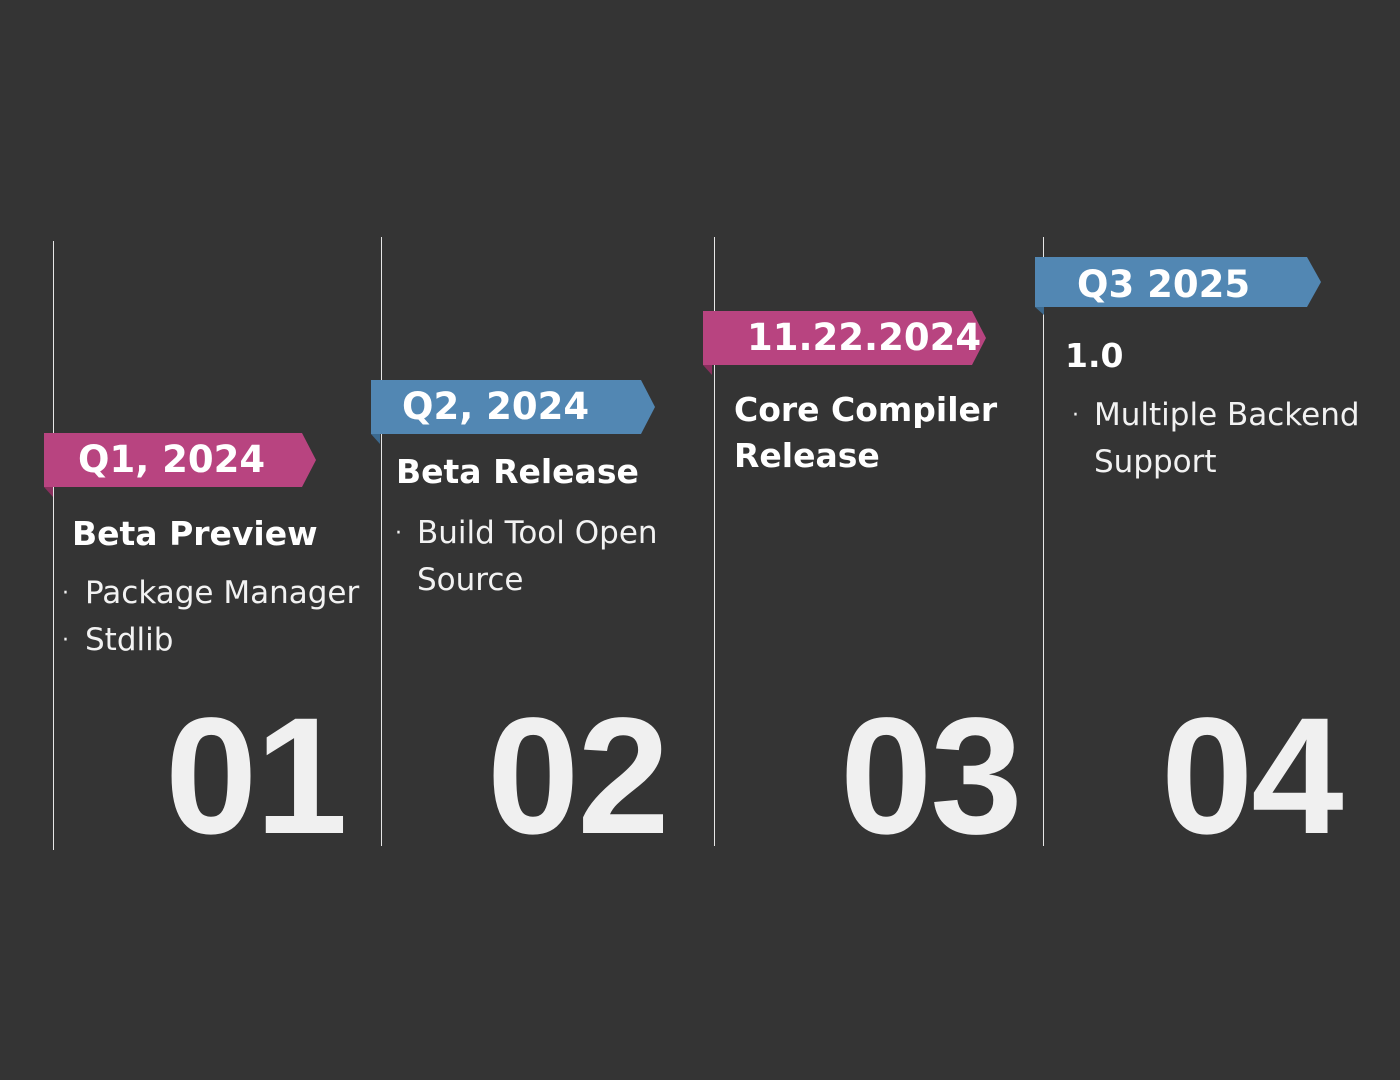 The image size is (1400, 1080). I want to click on milestone-2-title: Beta Release, so click(517, 471).